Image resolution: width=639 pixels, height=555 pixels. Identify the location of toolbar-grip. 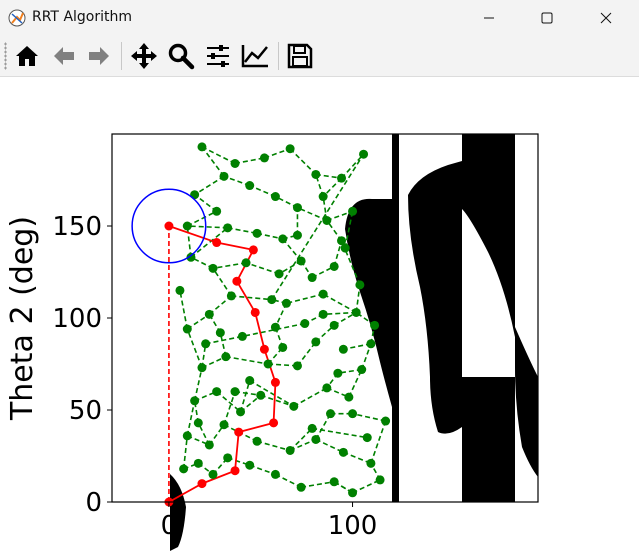
(5, 56).